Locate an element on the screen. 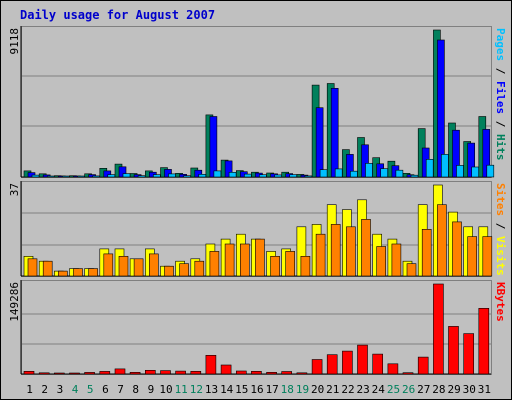 This screenshot has width=512, height=405. hits-legend-label: Pages / Files / Hits is located at coordinates (500, 94).